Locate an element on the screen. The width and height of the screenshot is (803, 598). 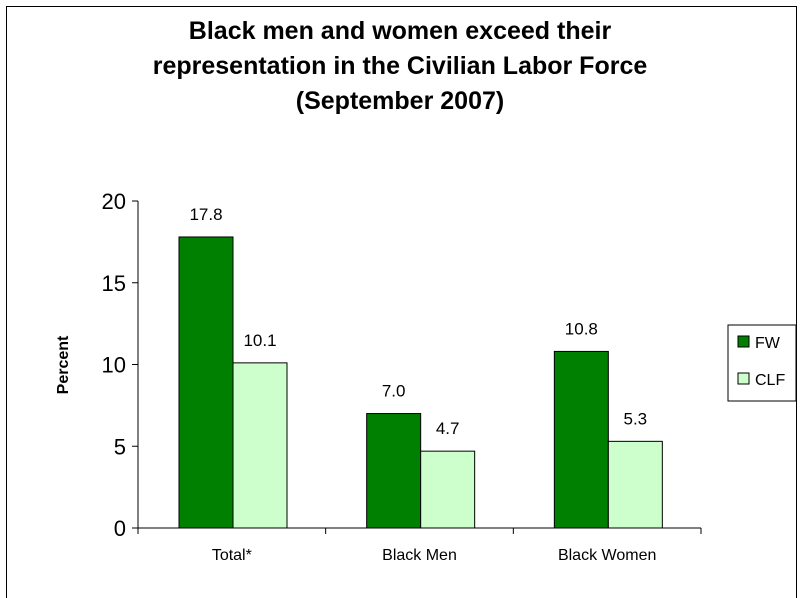
x-tick-label: Black Women is located at coordinates (607, 555).